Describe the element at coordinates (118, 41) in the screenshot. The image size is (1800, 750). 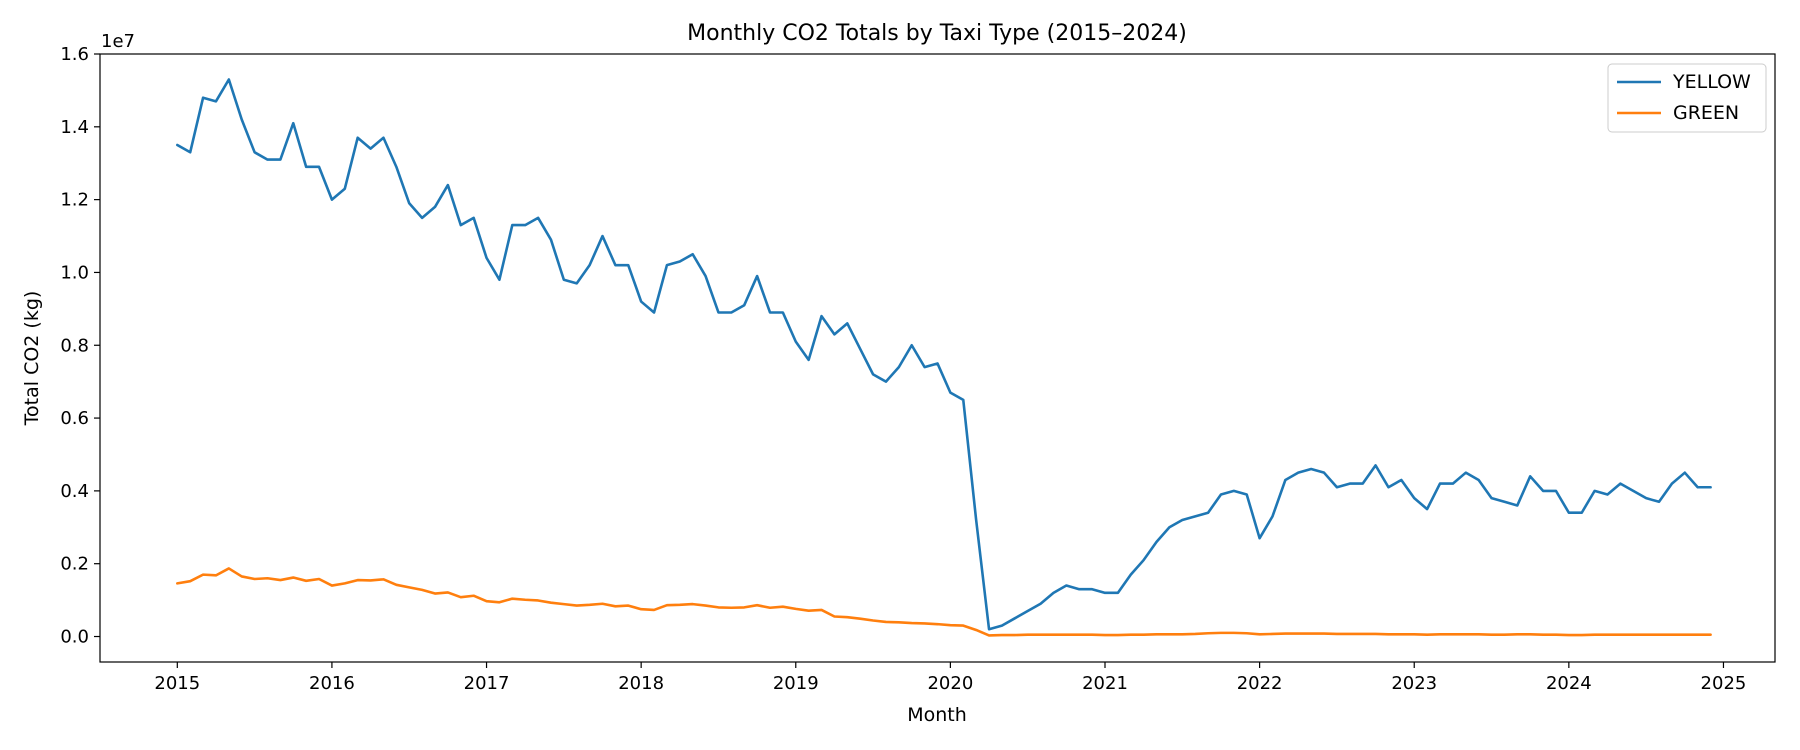
I see `y-offset-label: 1e7` at that location.